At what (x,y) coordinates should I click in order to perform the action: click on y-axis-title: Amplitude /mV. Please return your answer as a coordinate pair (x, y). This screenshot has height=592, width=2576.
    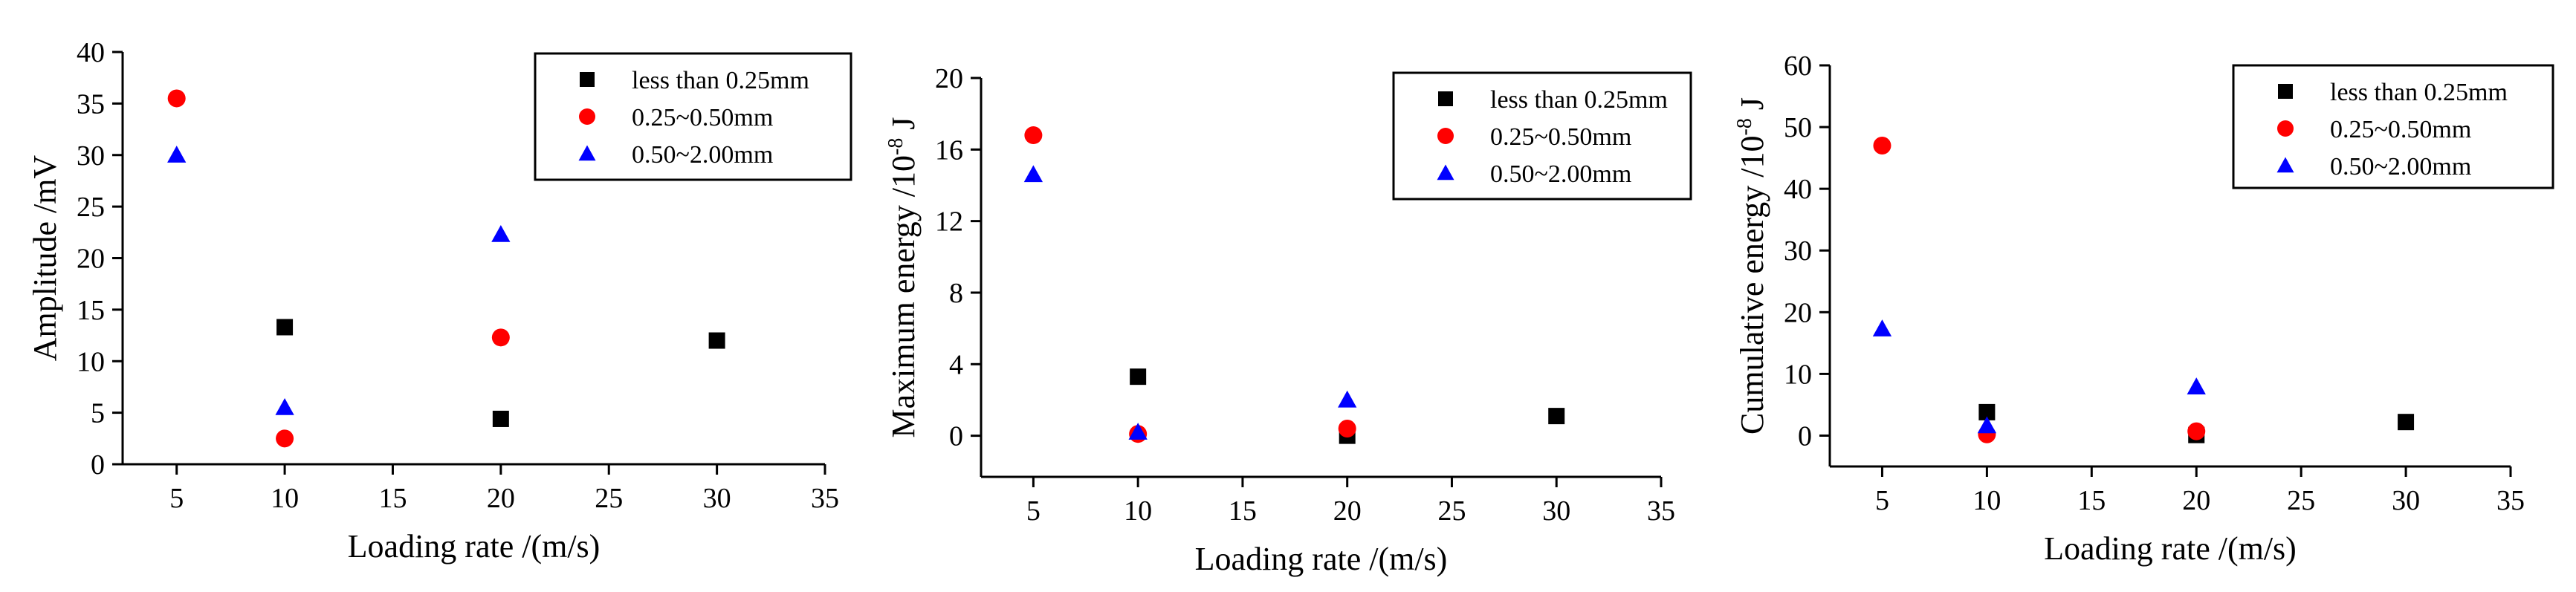
    Looking at the image, I should click on (45, 258).